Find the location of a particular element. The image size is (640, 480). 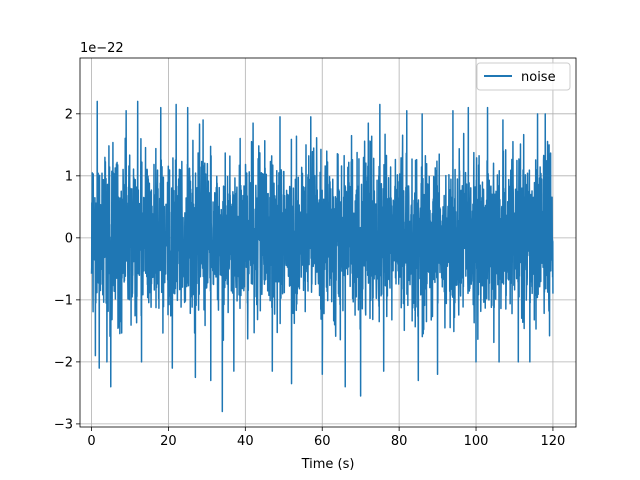

x-tick-label: 120 is located at coordinates (553, 441).